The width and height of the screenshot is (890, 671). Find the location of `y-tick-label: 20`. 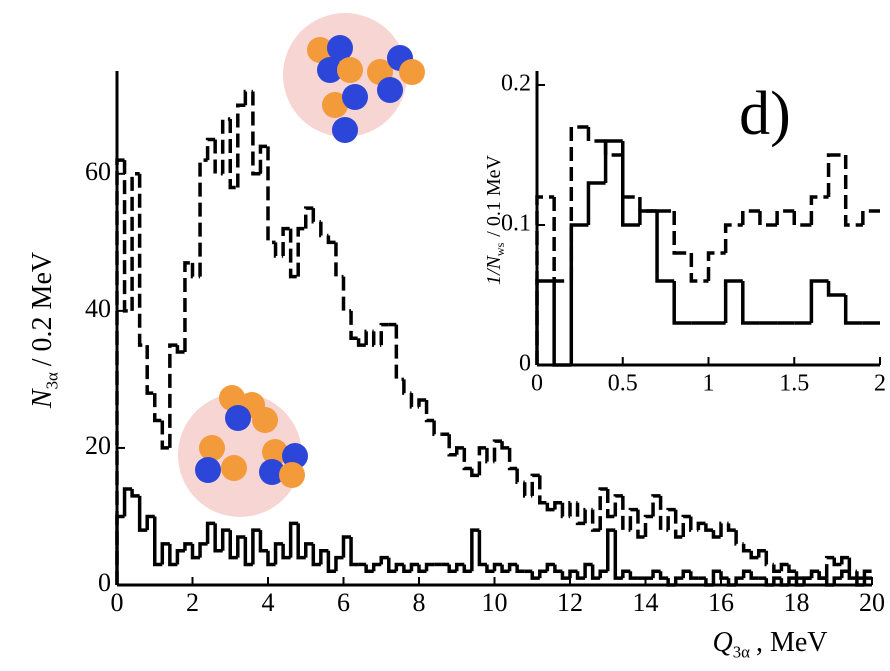

y-tick-label: 20 is located at coordinates (98, 445).